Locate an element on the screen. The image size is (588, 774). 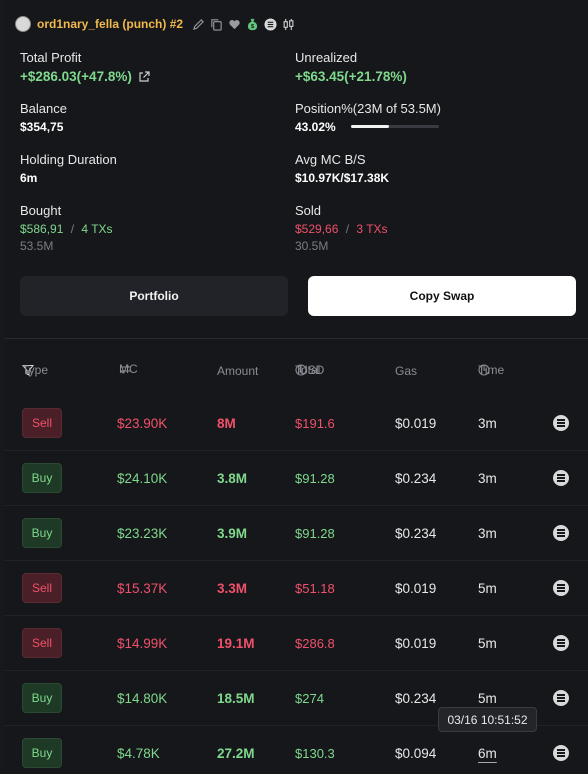
mc-cell: $23.23K is located at coordinates (142, 533).